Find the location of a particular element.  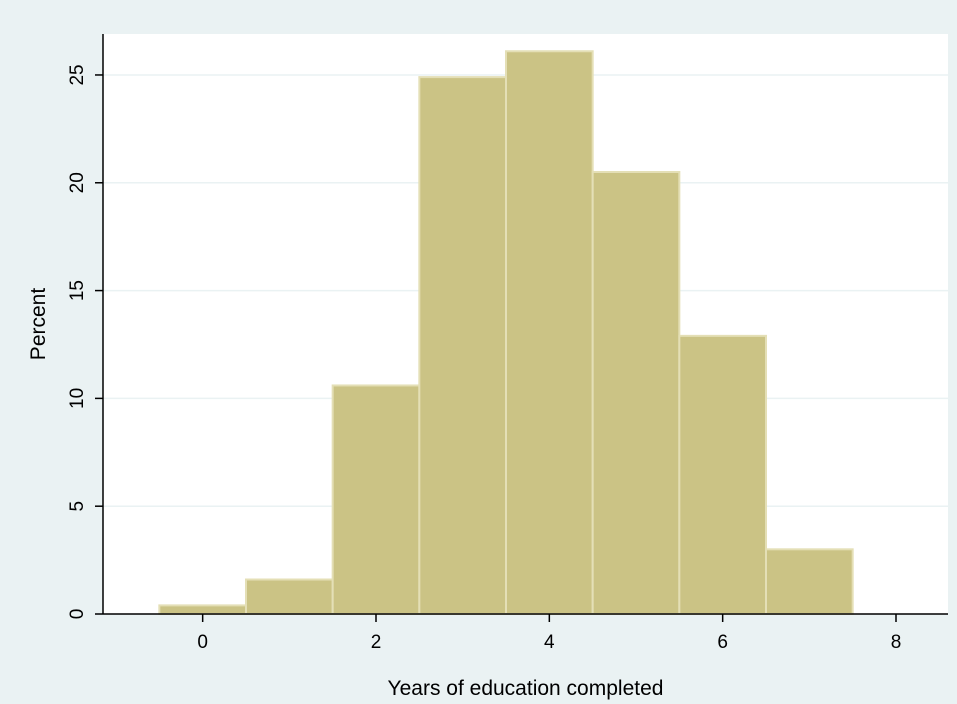

x-ticks: 0 2 4 6 8 is located at coordinates (549, 633).